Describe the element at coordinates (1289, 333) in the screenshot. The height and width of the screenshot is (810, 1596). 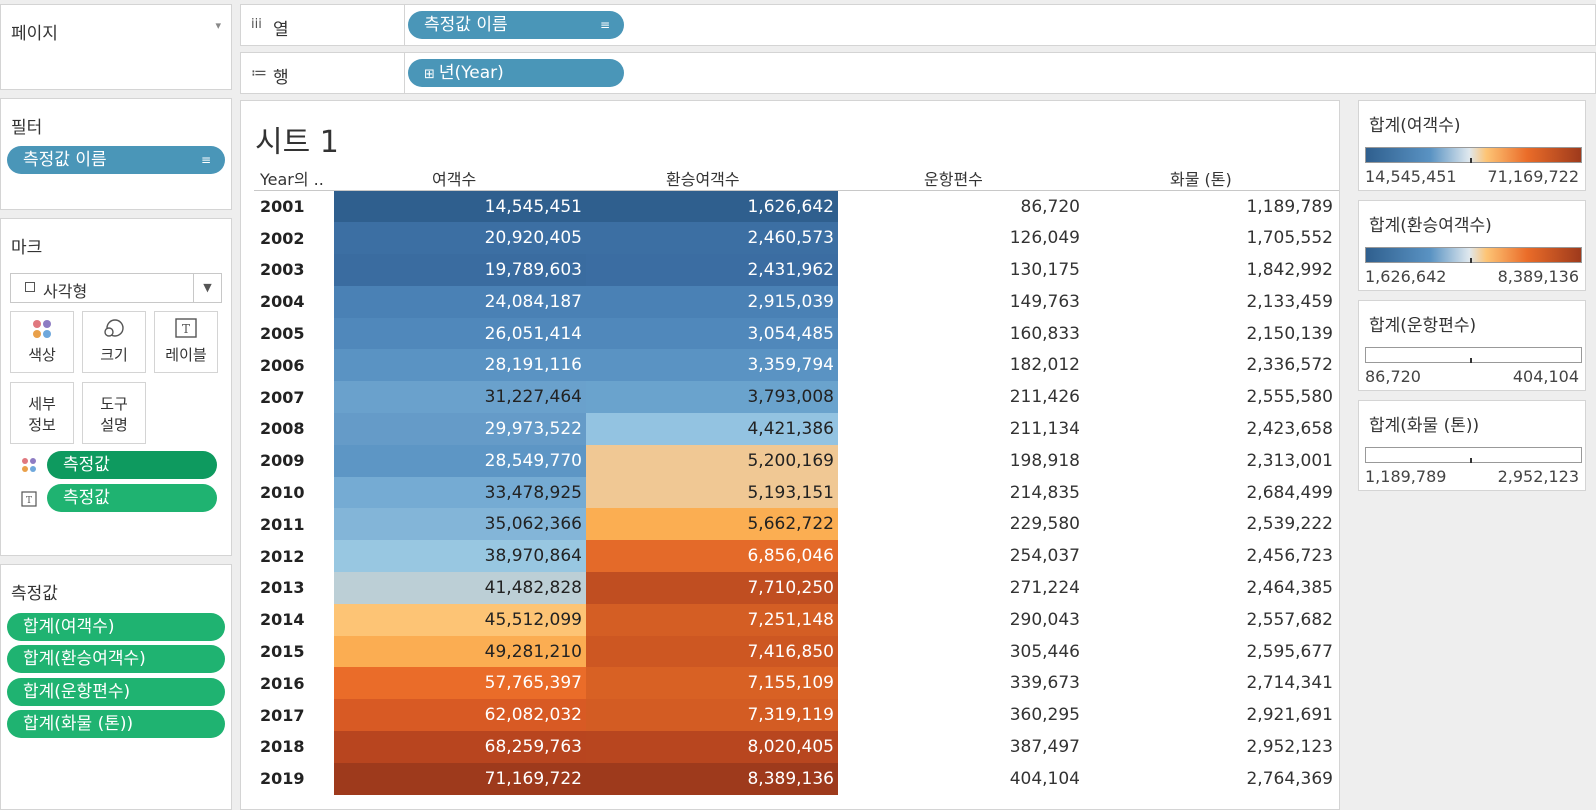
I see `cargo-cell: 2,150,139` at that location.